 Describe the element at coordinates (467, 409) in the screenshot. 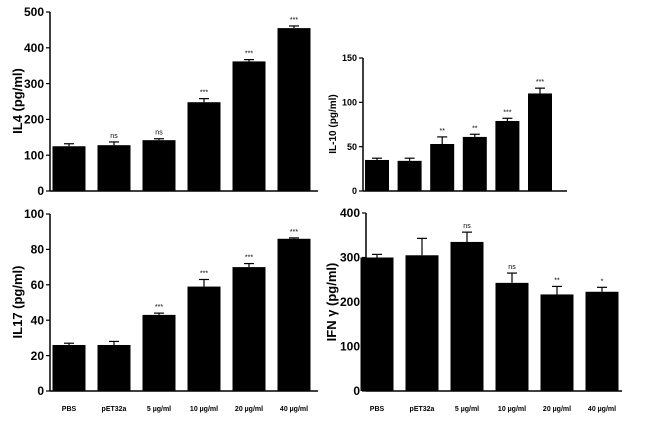

I see `panel4-category-label: 5 µg/ml` at that location.